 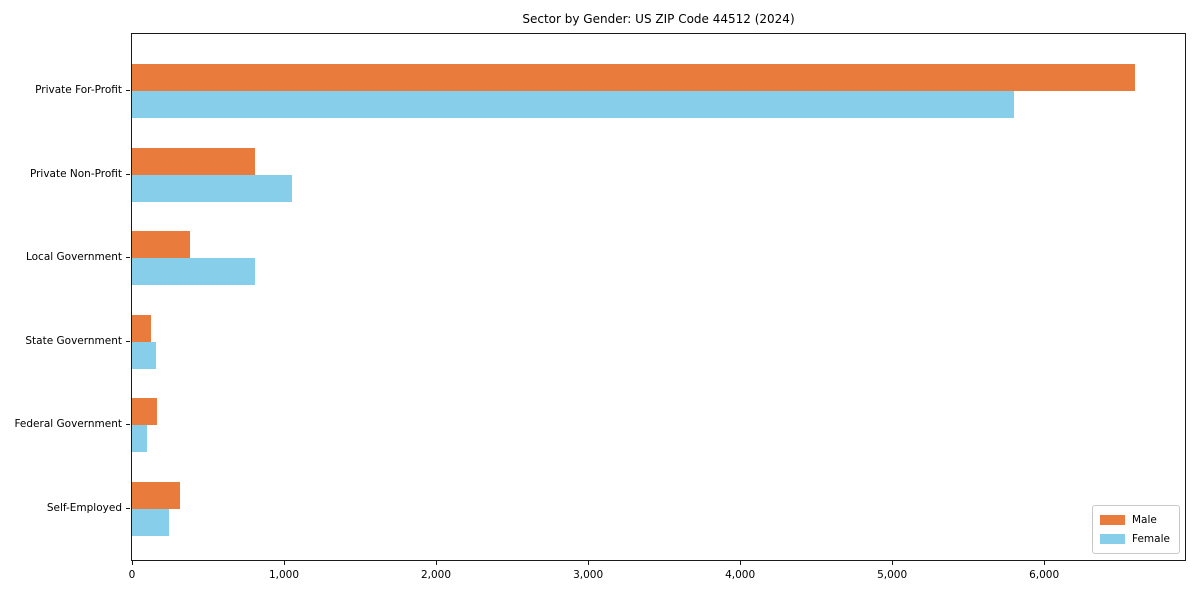 I want to click on bar-male-private-non-profit, so click(x=194, y=161).